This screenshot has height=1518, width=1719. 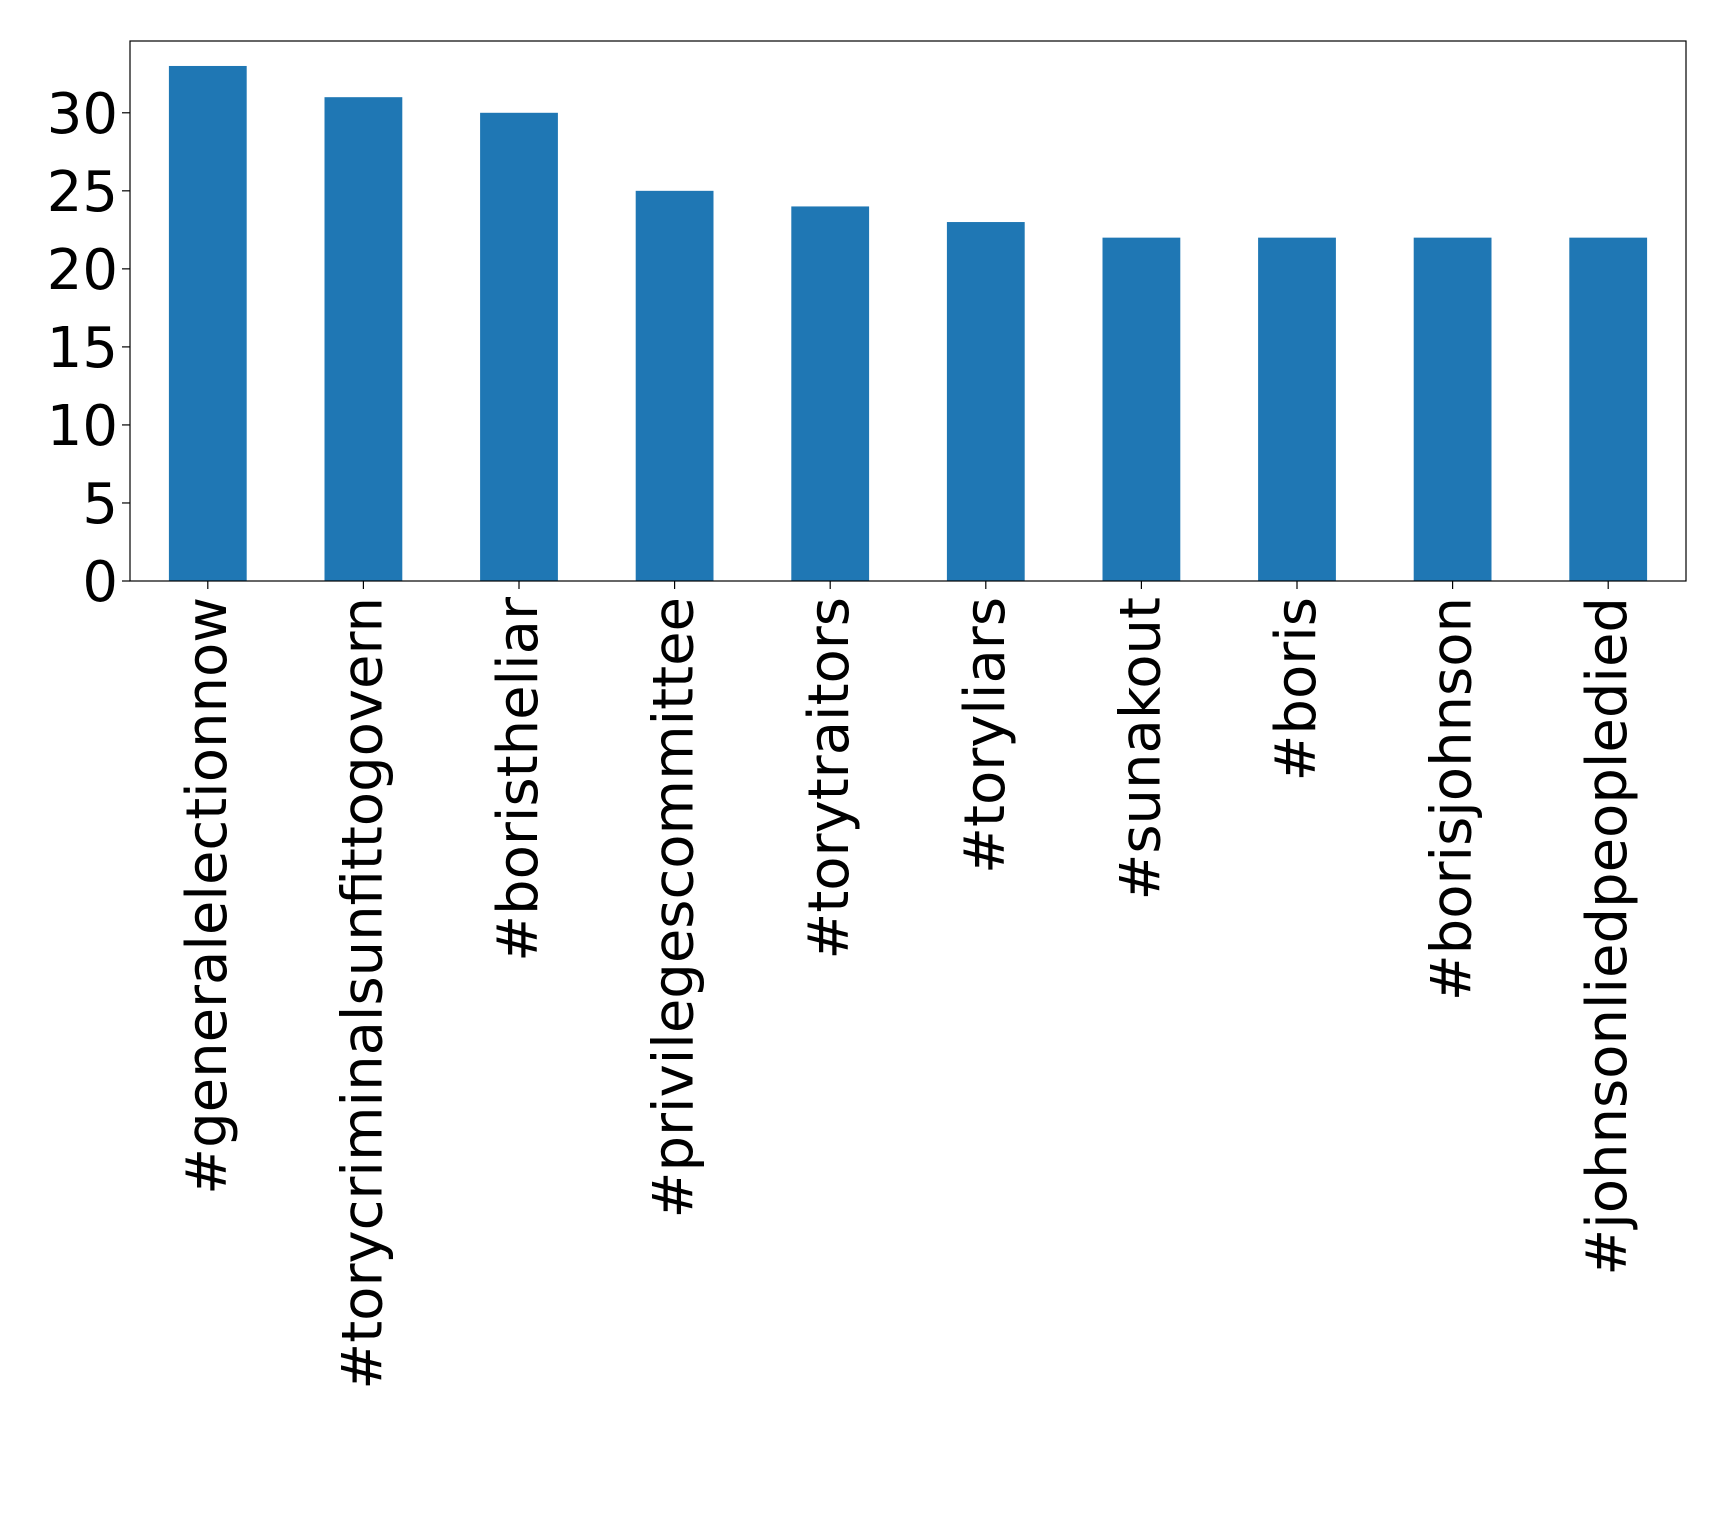 I want to click on y-tick-label: 30, so click(x=82, y=114).